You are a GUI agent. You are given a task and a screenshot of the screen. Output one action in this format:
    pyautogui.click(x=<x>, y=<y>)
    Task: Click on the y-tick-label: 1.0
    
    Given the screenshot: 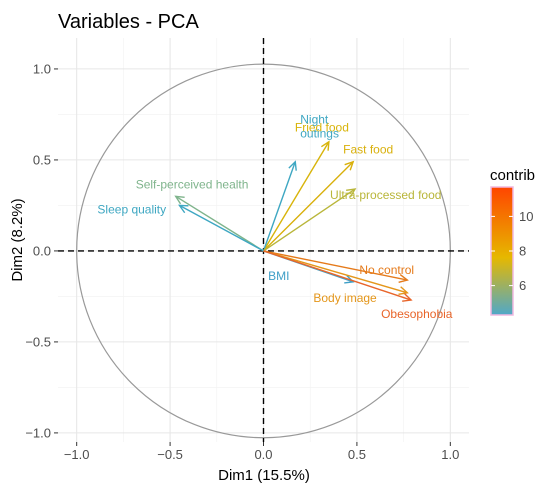 What is the action you would take?
    pyautogui.click(x=42, y=68)
    